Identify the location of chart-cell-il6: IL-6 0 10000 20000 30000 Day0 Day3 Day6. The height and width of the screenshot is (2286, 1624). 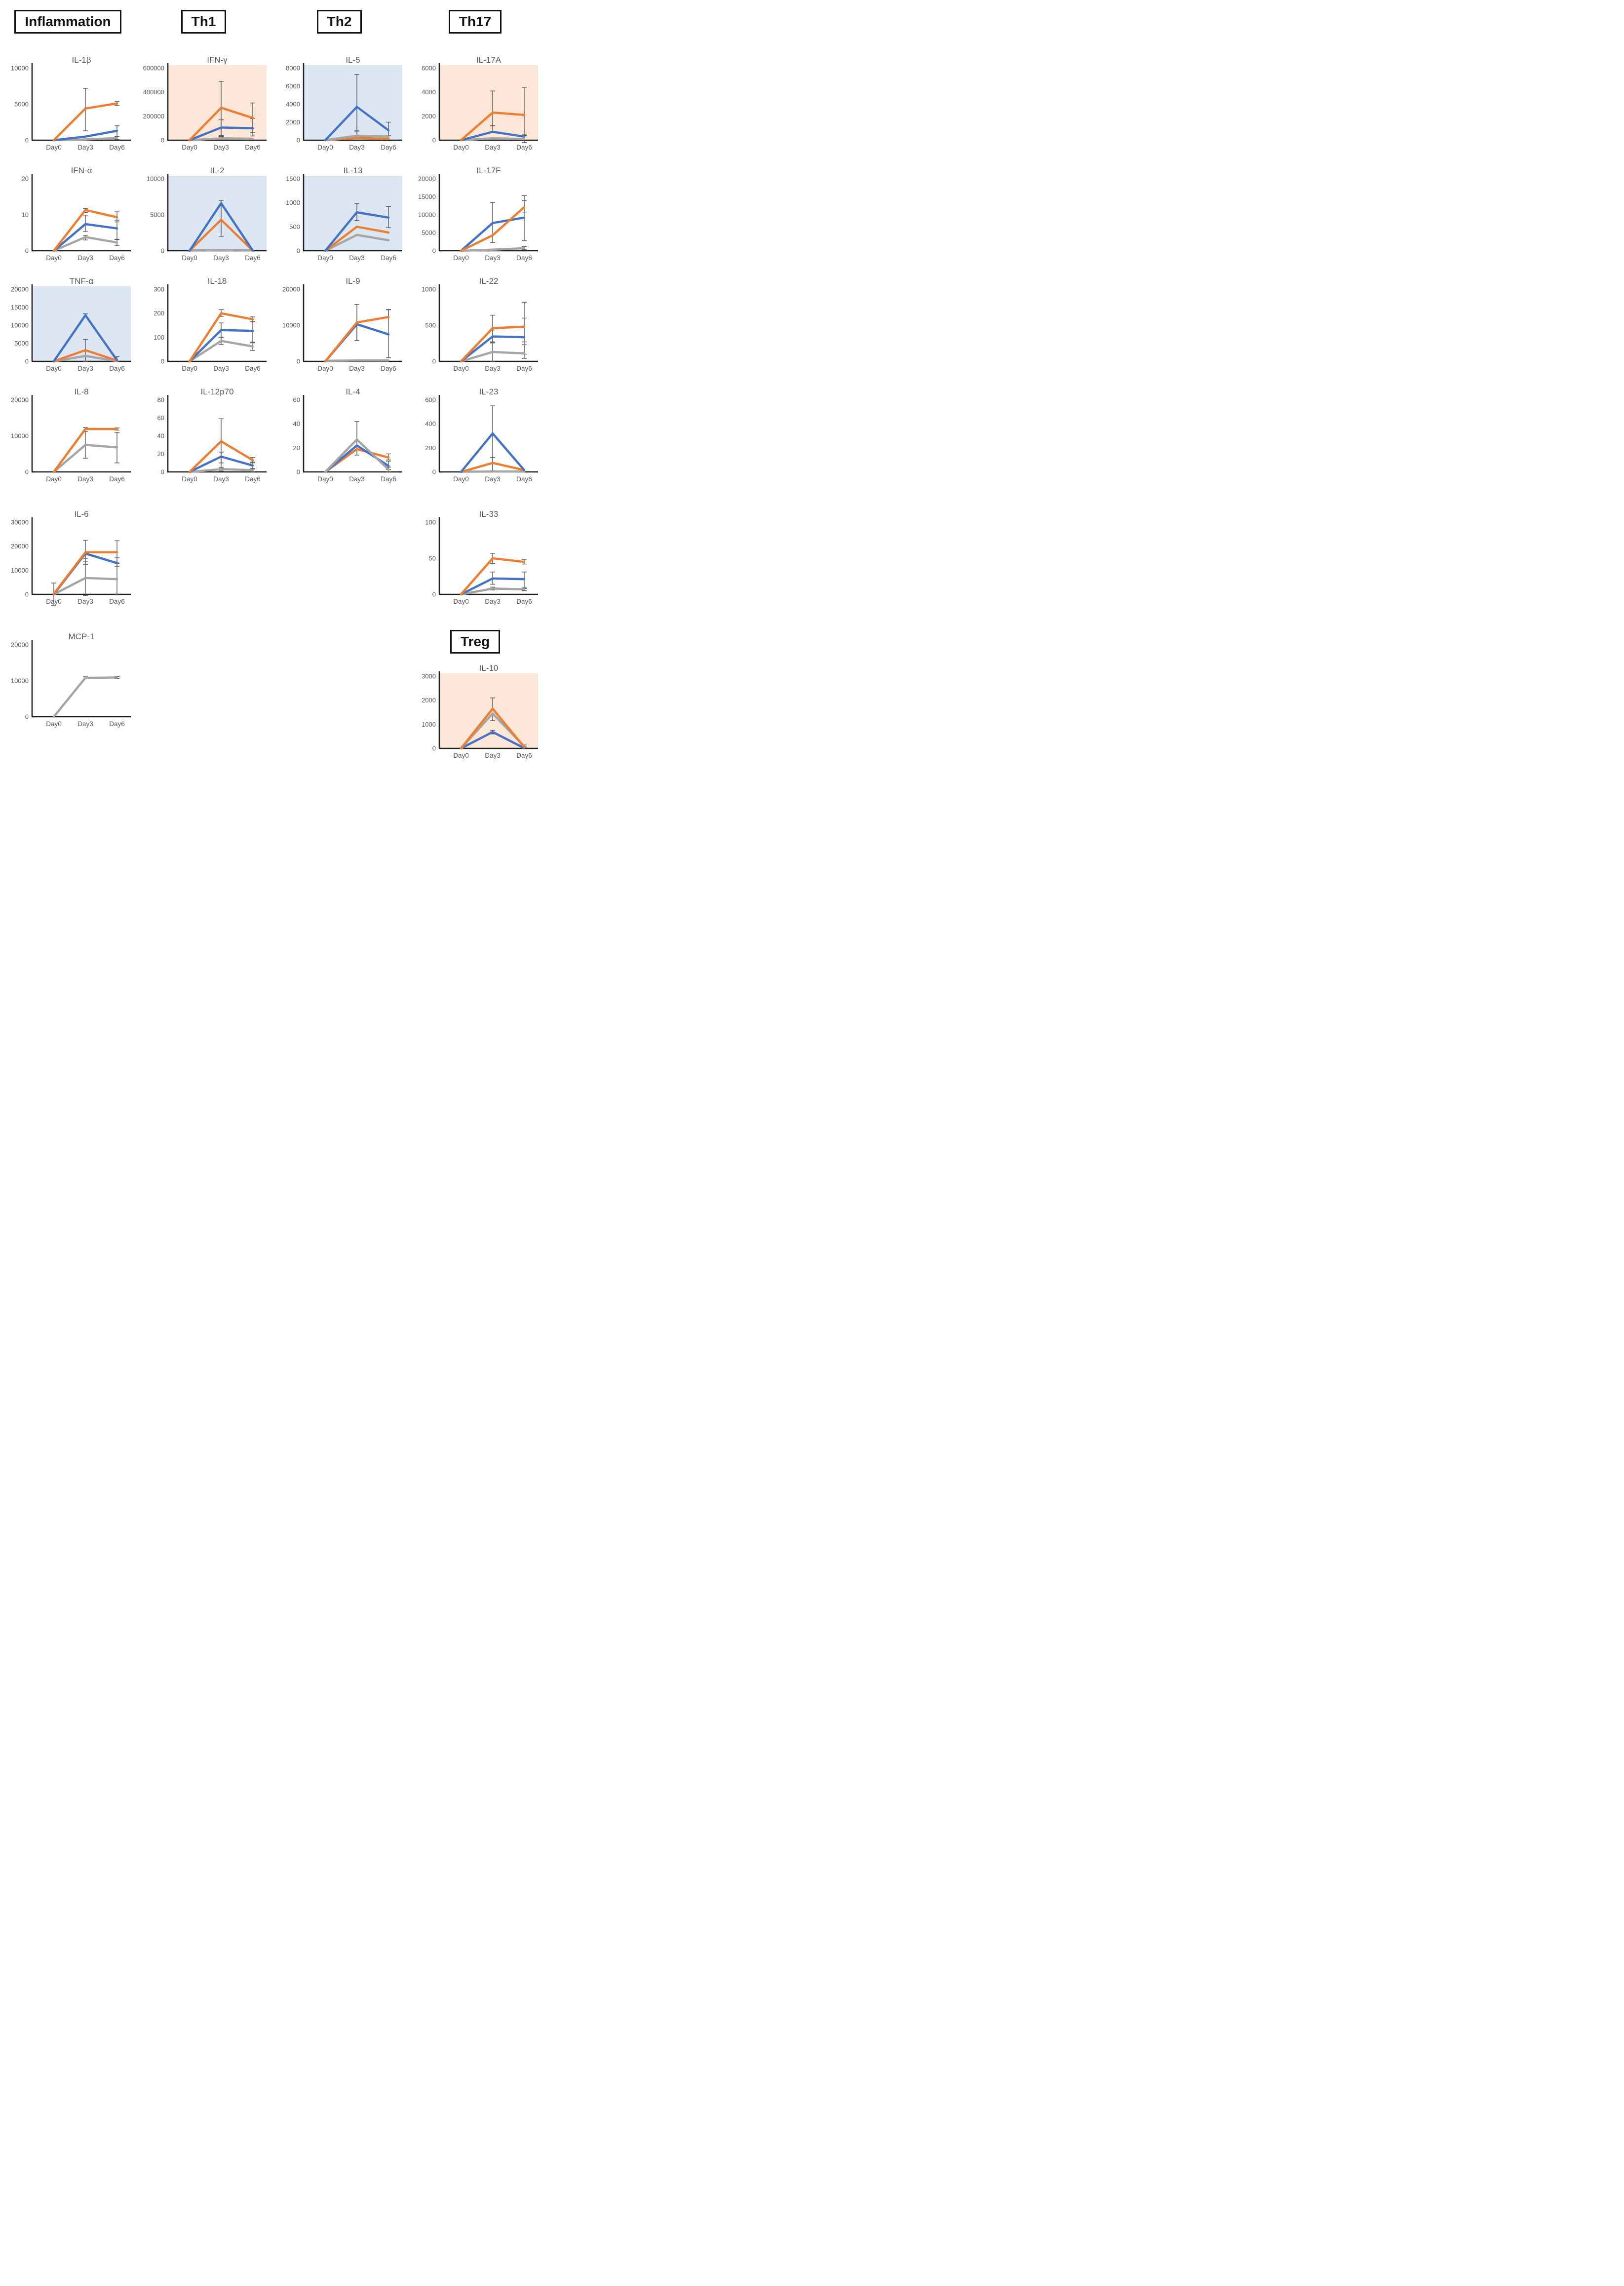
(68, 561).